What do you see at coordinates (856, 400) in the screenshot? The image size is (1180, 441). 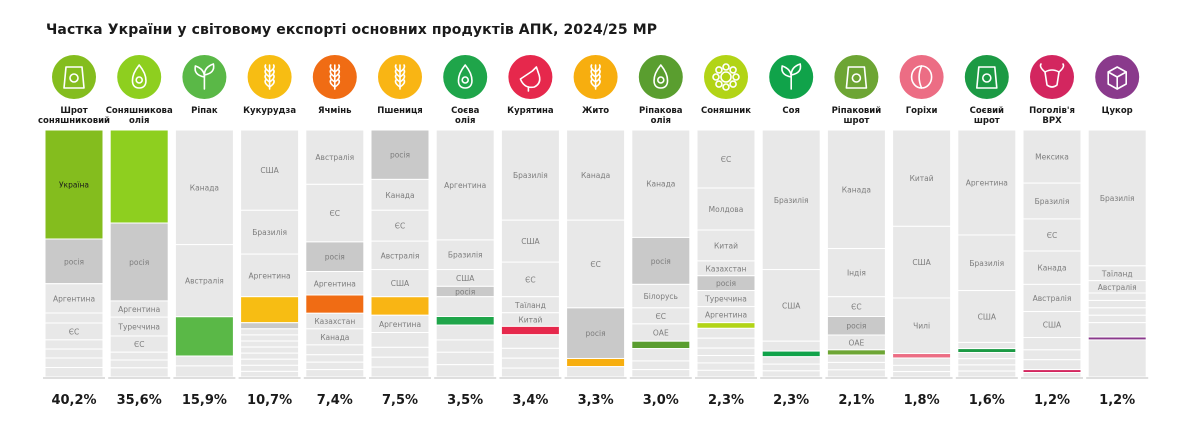 I see `share-label: 2,1%` at bounding box center [856, 400].